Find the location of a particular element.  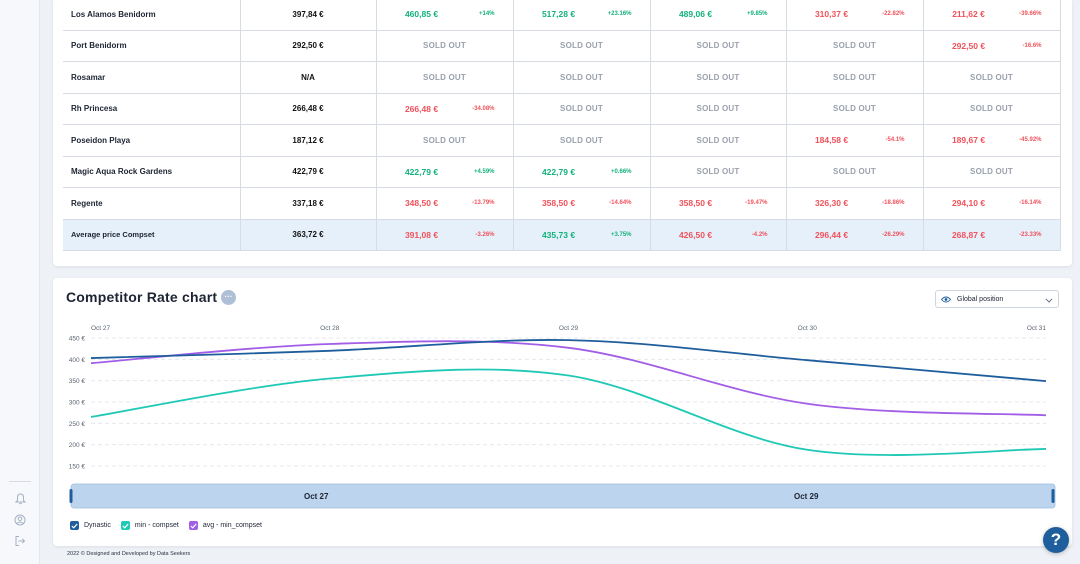

rate-diff-percent: -18.86% is located at coordinates (893, 203).